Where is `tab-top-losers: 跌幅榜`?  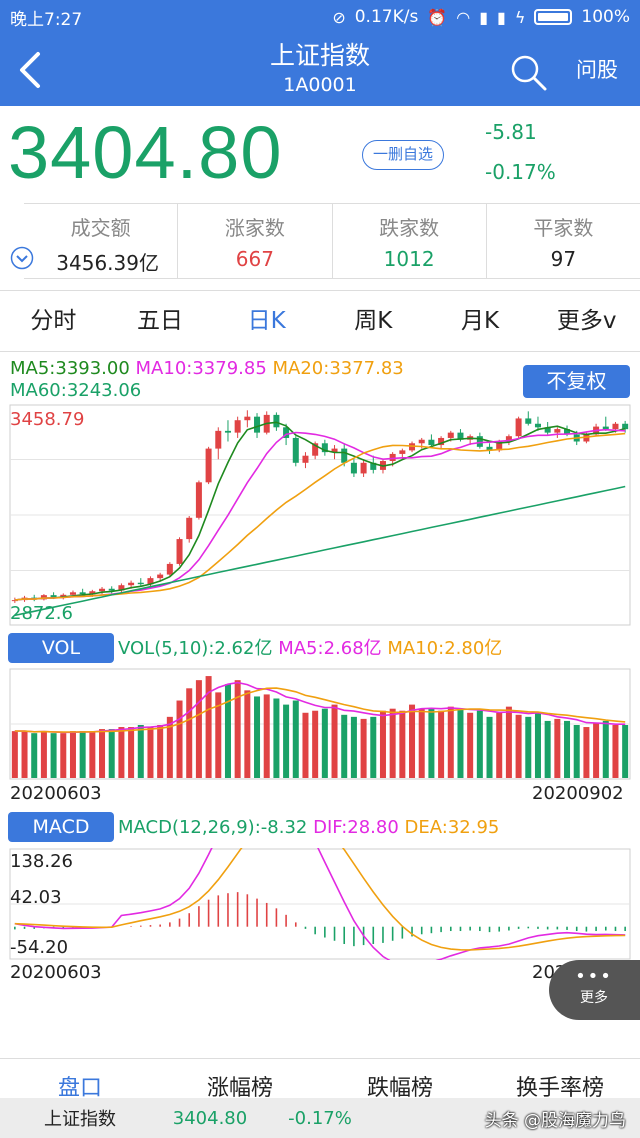 tab-top-losers: 跌幅榜 is located at coordinates (399, 1087).